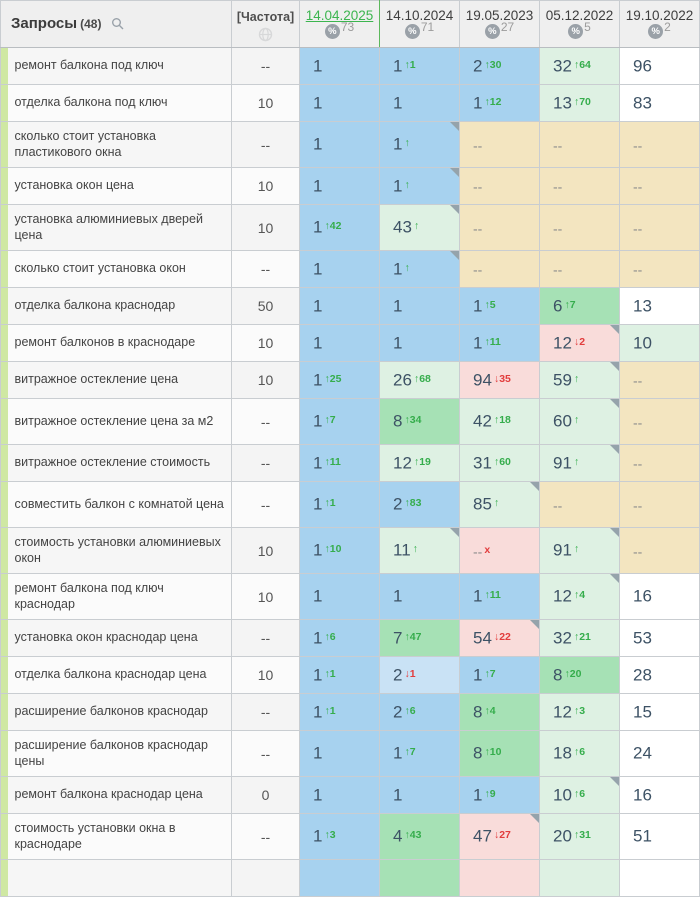  Describe the element at coordinates (420, 712) in the screenshot. I see `position-cell: 2 ↑6` at that location.